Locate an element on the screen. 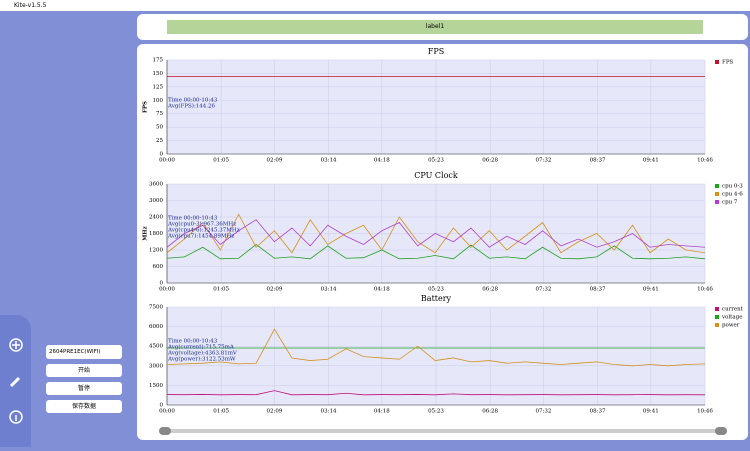  toolbar: label1 is located at coordinates (442, 27).